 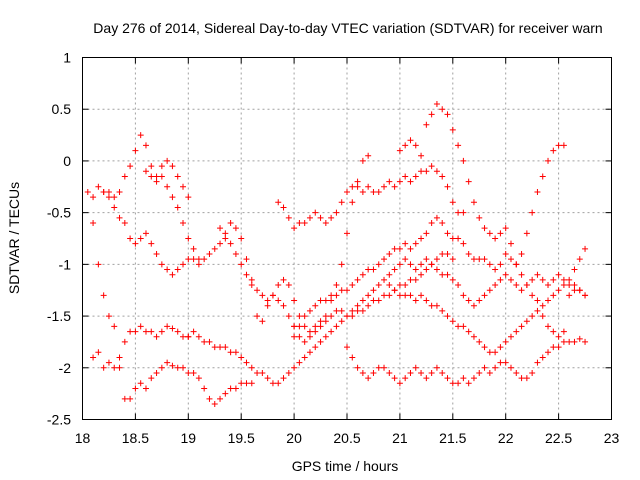 What do you see at coordinates (67, 161) in the screenshot?
I see `y-tick-label: 0` at bounding box center [67, 161].